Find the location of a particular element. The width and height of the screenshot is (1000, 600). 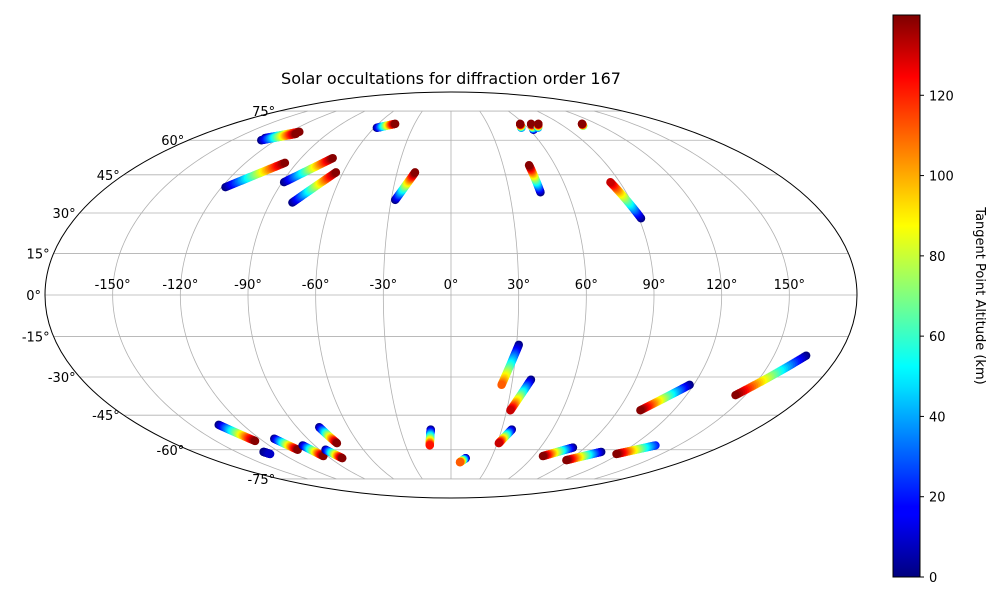

lon-tick-label: 30° is located at coordinates (518, 285).